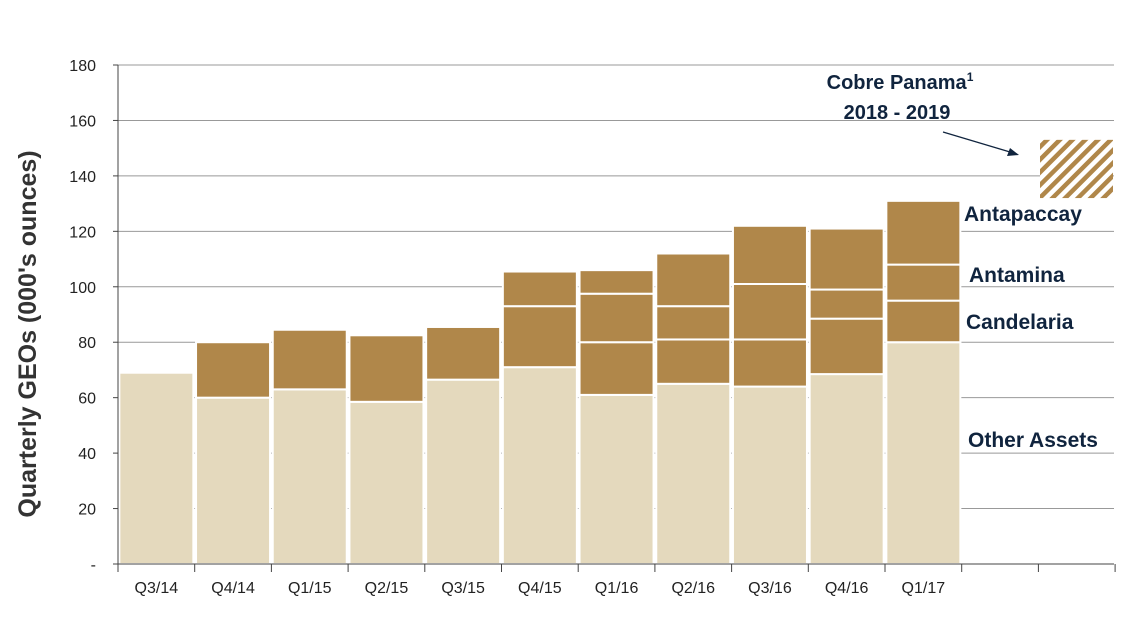  I want to click on series-label-candelaria: Candelaria, so click(1020, 322).